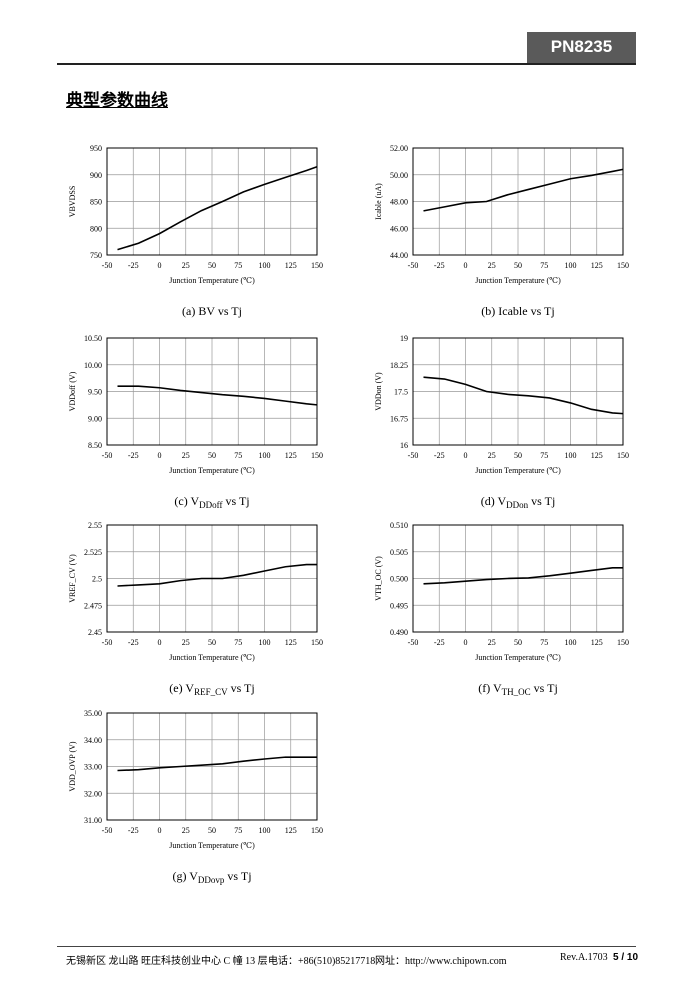  Describe the element at coordinates (399, 579) in the screenshot. I see `y-tick-label: 0.500` at that location.